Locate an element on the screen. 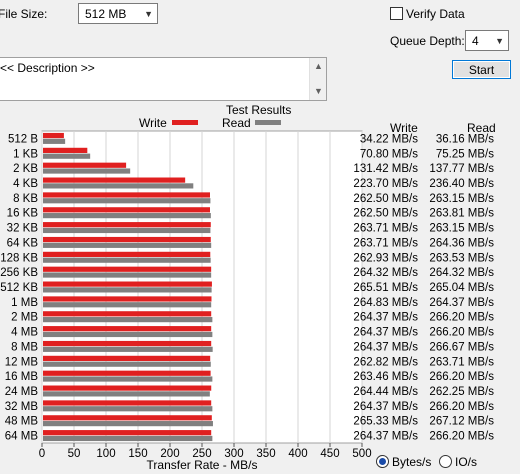 The image size is (520, 474). file-size-select: 512 MB ▼ is located at coordinates (118, 13).